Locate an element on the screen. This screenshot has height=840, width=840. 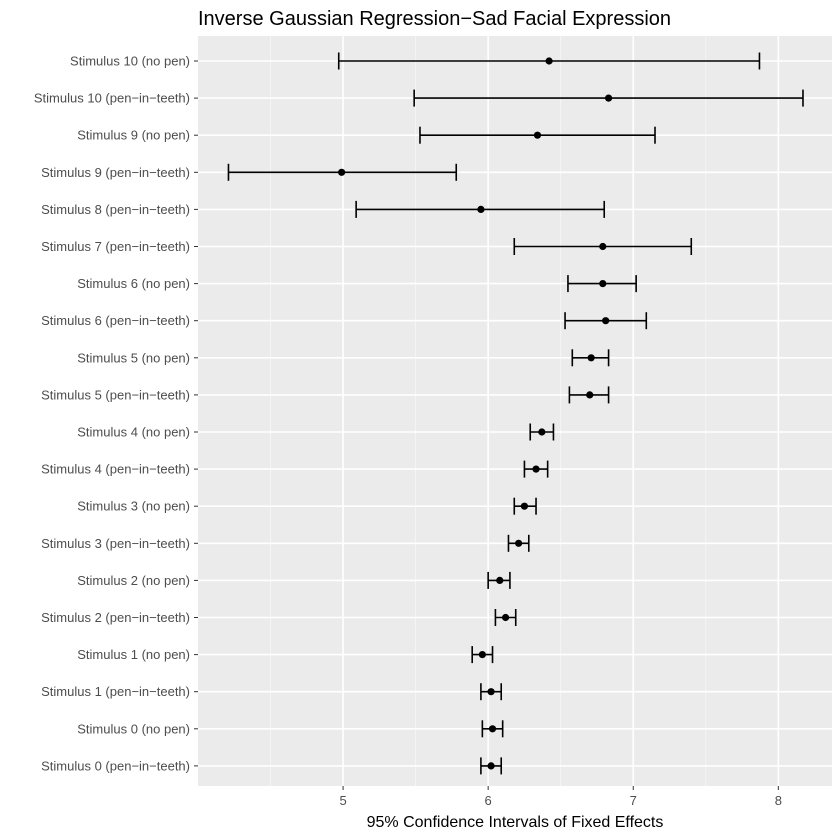
y-tick-label: Stimulus 6 (pen−in−teeth) is located at coordinates (115, 320).